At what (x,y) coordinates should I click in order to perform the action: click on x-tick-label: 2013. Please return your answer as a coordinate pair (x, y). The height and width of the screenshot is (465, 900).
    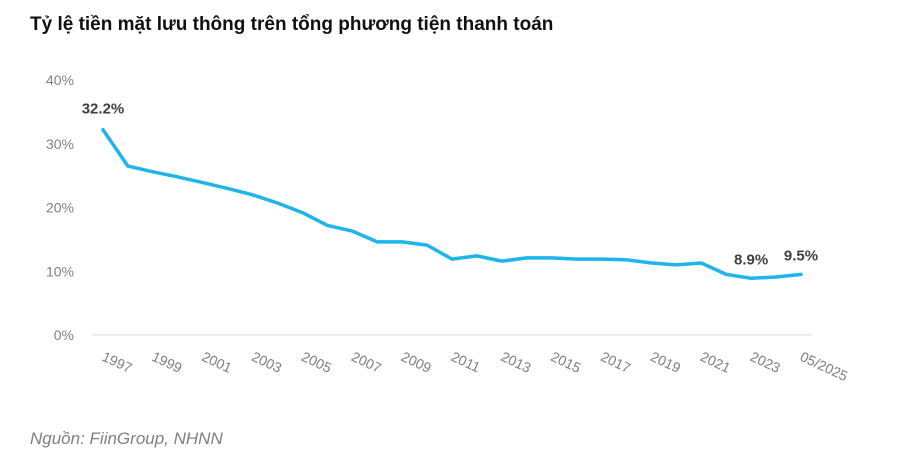
    Looking at the image, I should click on (516, 362).